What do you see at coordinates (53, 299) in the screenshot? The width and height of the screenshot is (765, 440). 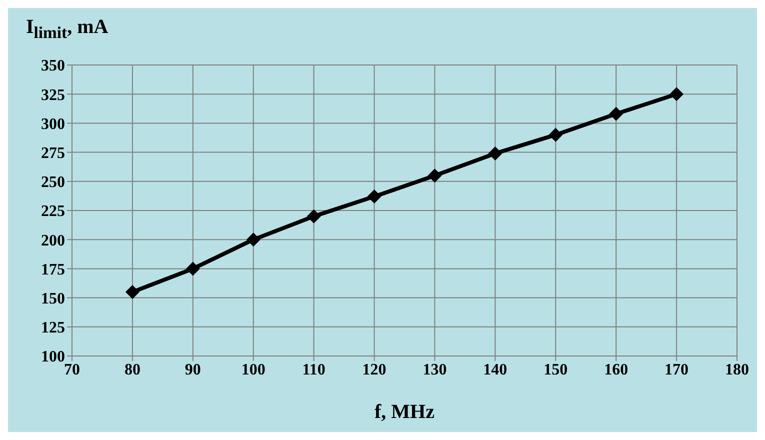 I see `y-tick-label: 150` at bounding box center [53, 299].